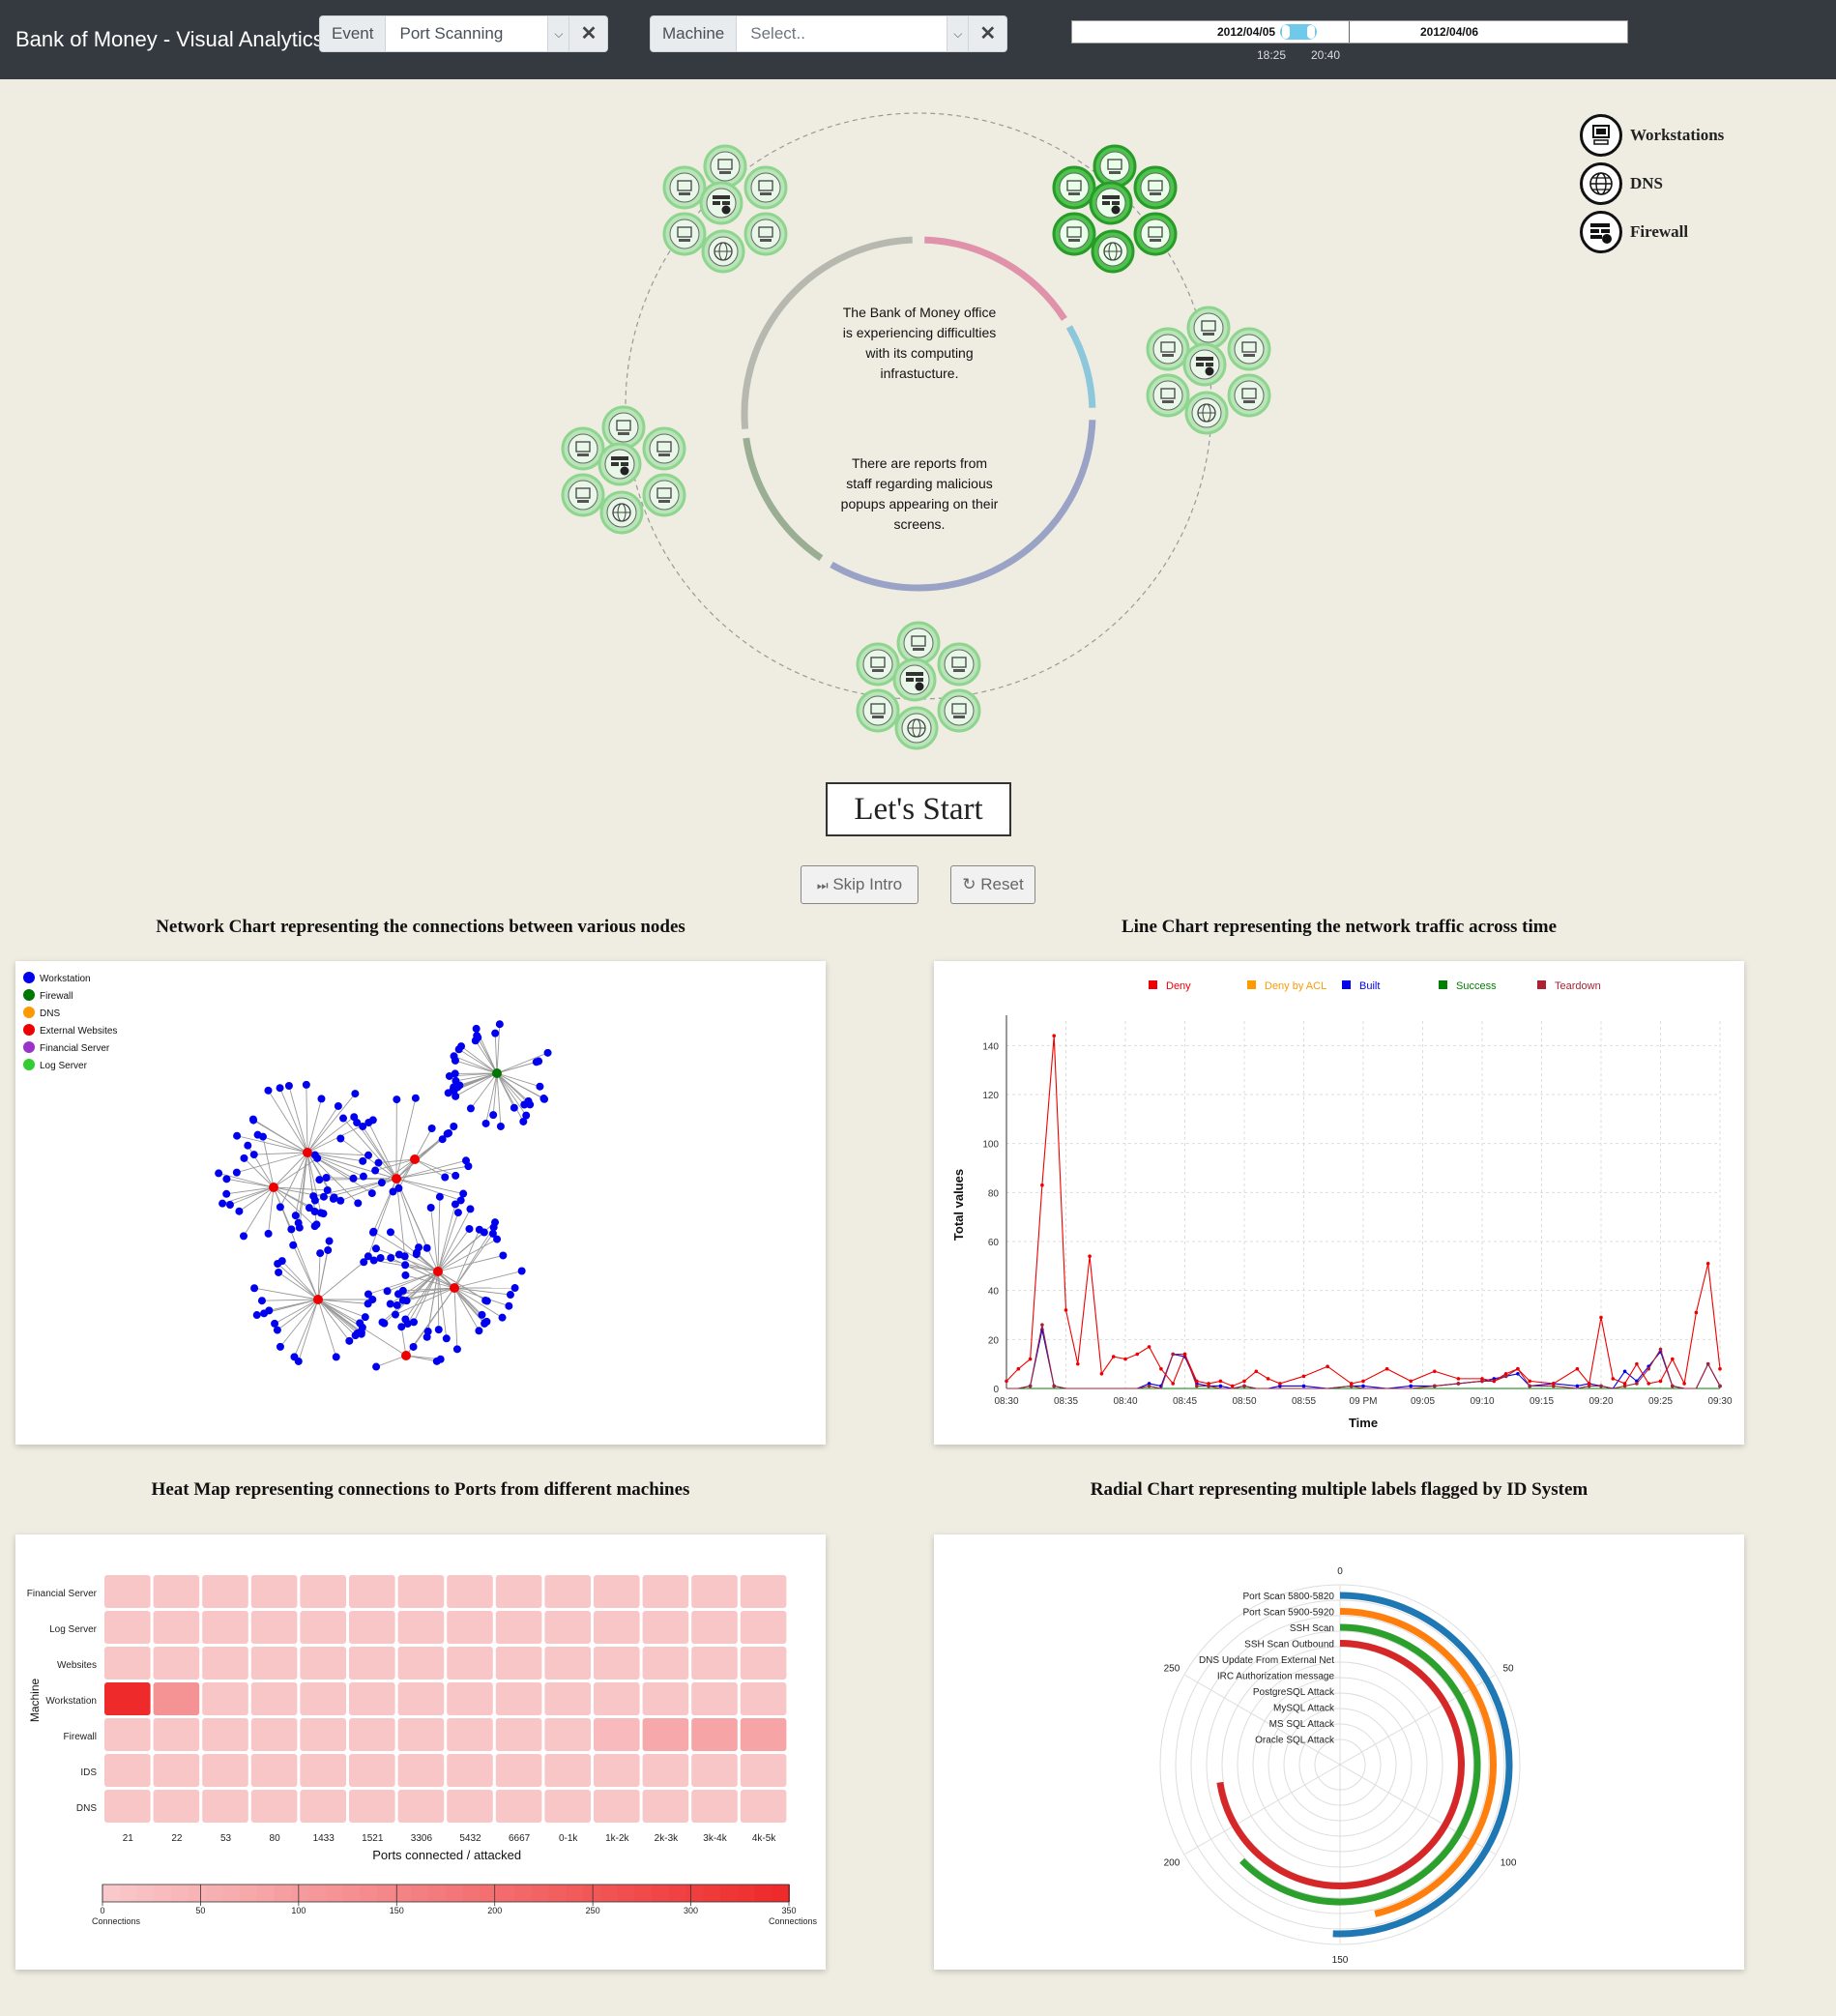 The image size is (1836, 2016). Describe the element at coordinates (1286, 32) in the screenshot. I see `brush-handle-left` at that location.